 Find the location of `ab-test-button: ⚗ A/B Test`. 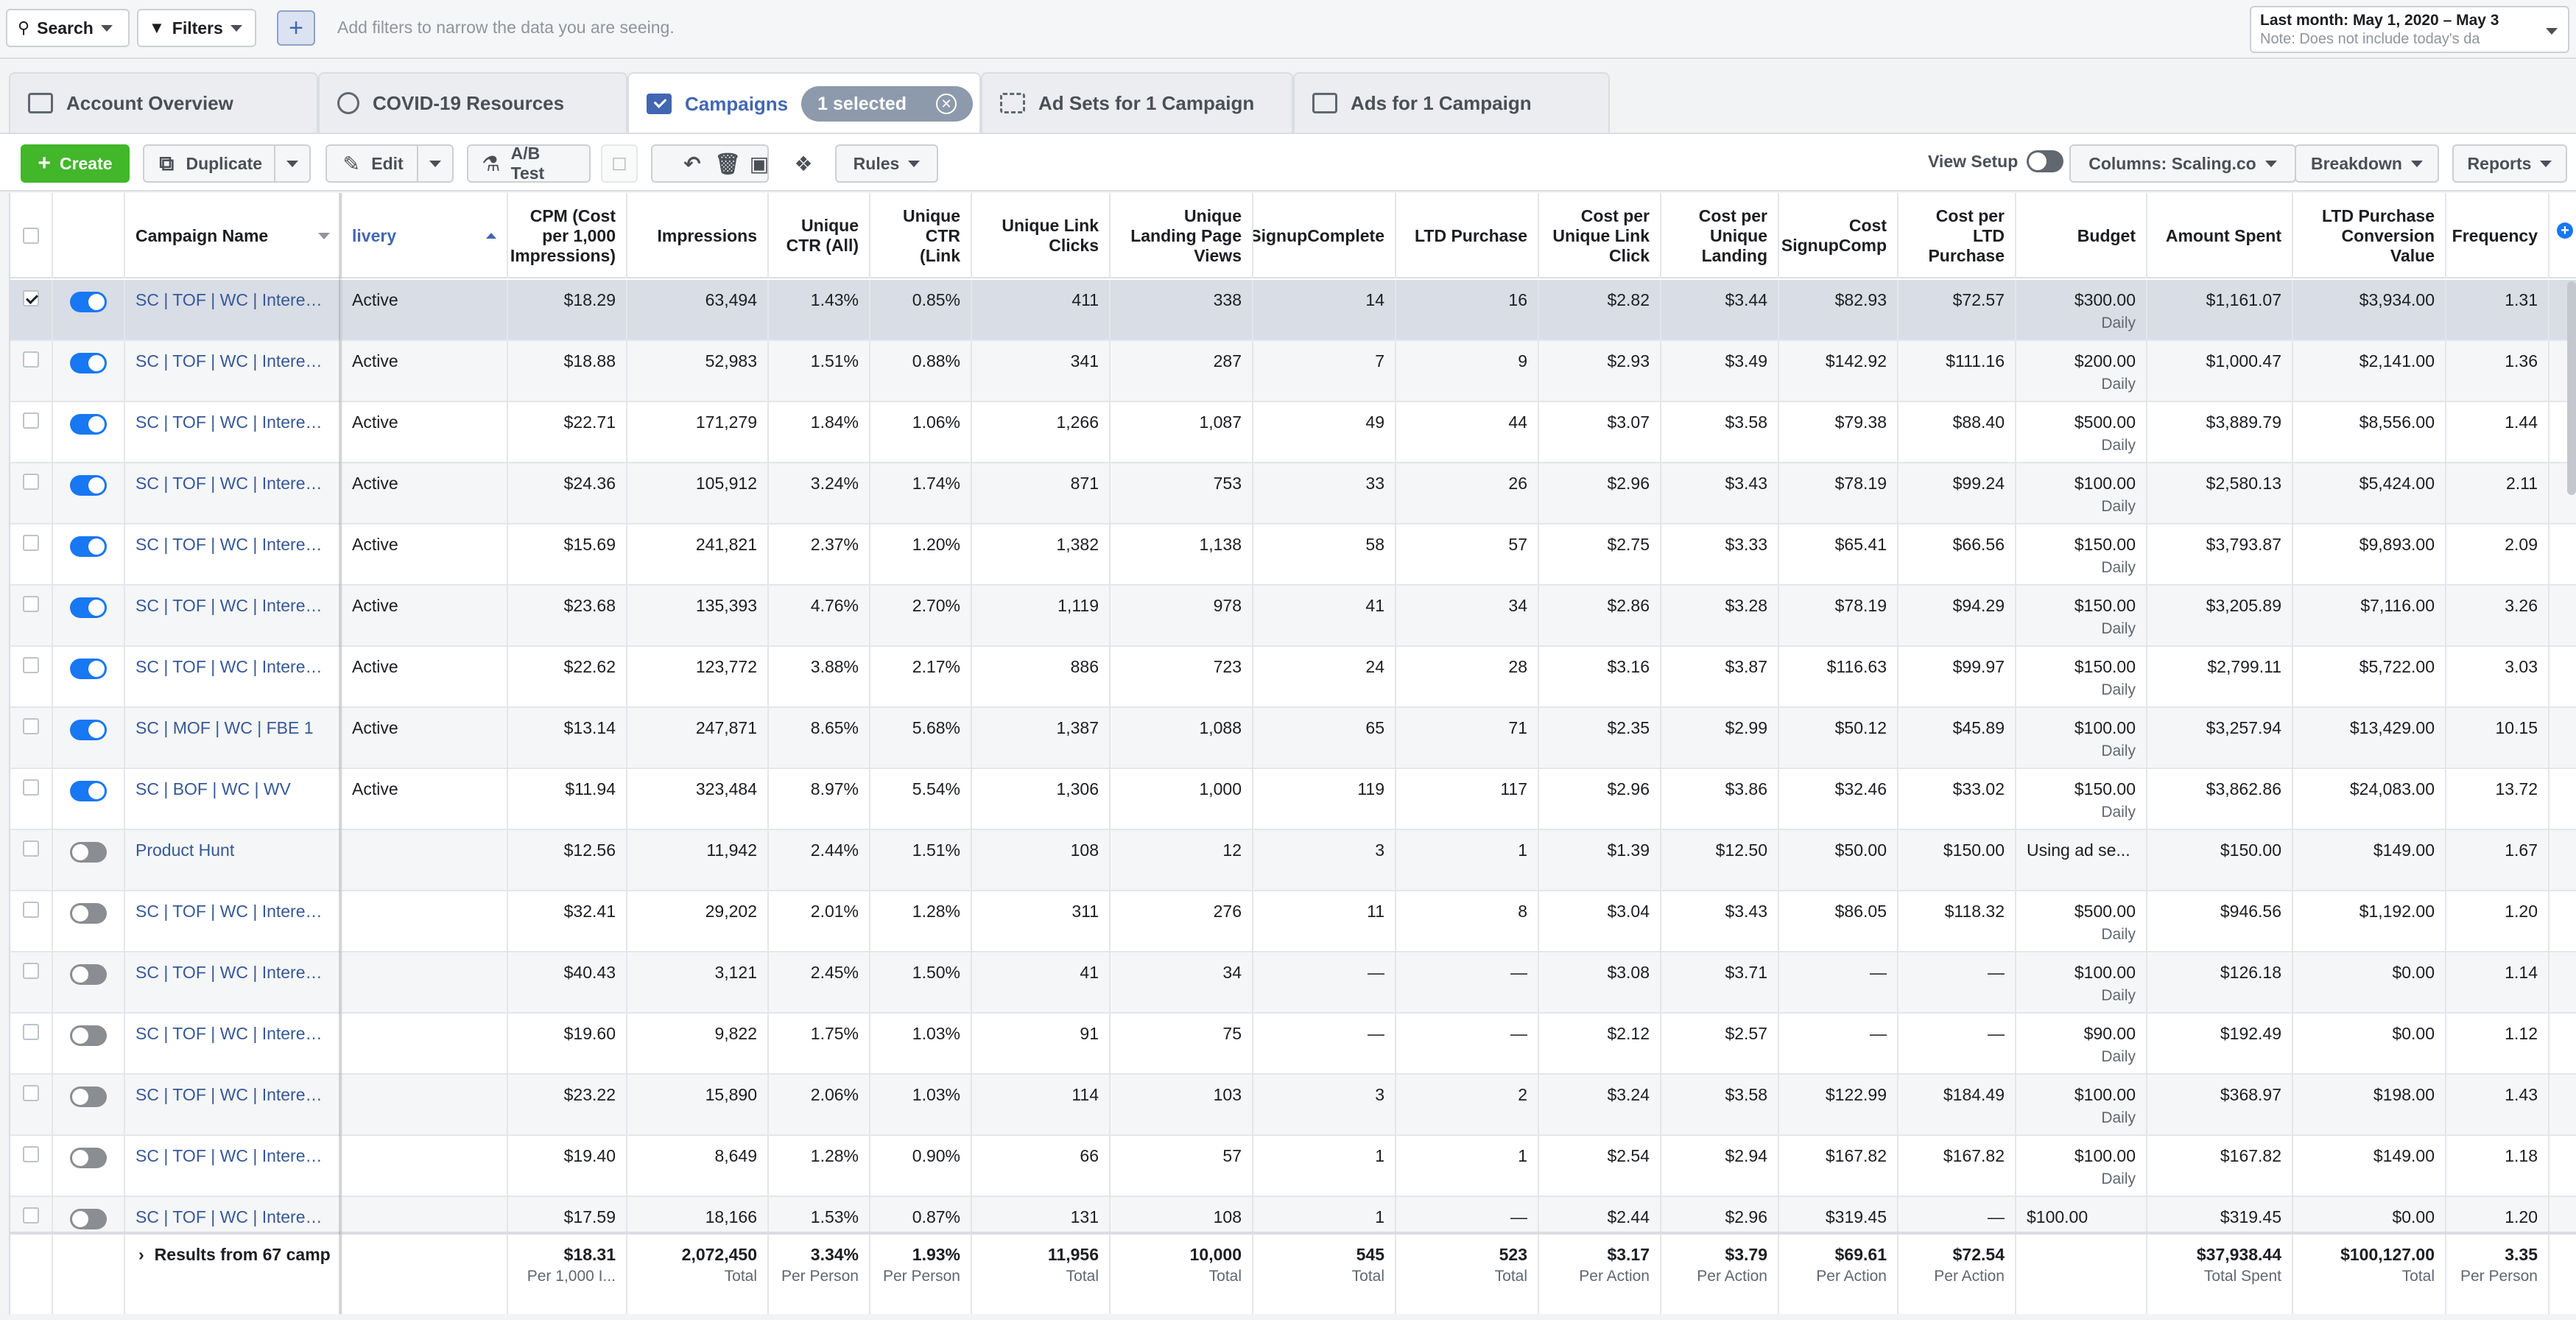

ab-test-button: ⚗ A/B Test is located at coordinates (529, 163).